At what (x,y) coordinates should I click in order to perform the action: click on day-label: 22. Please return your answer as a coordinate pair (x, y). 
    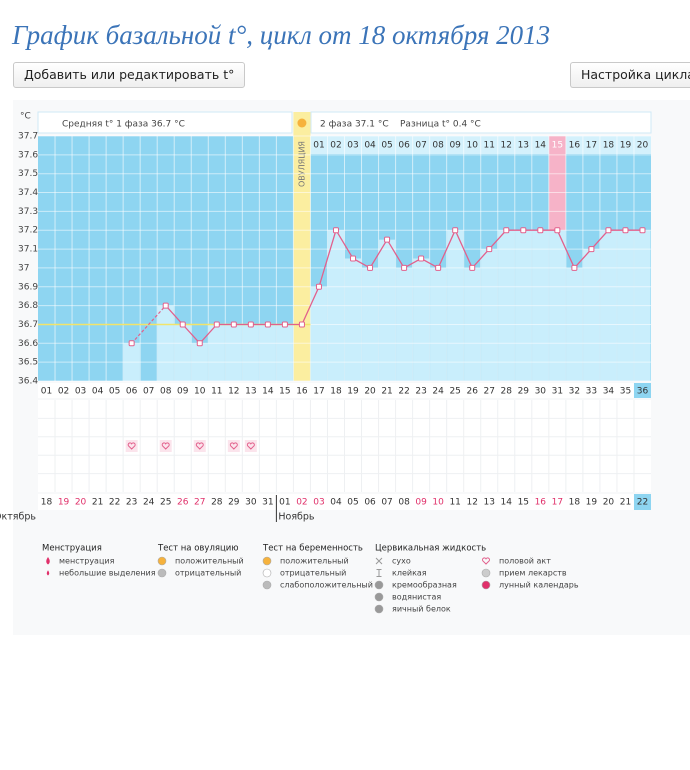
    Looking at the image, I should click on (403, 392).